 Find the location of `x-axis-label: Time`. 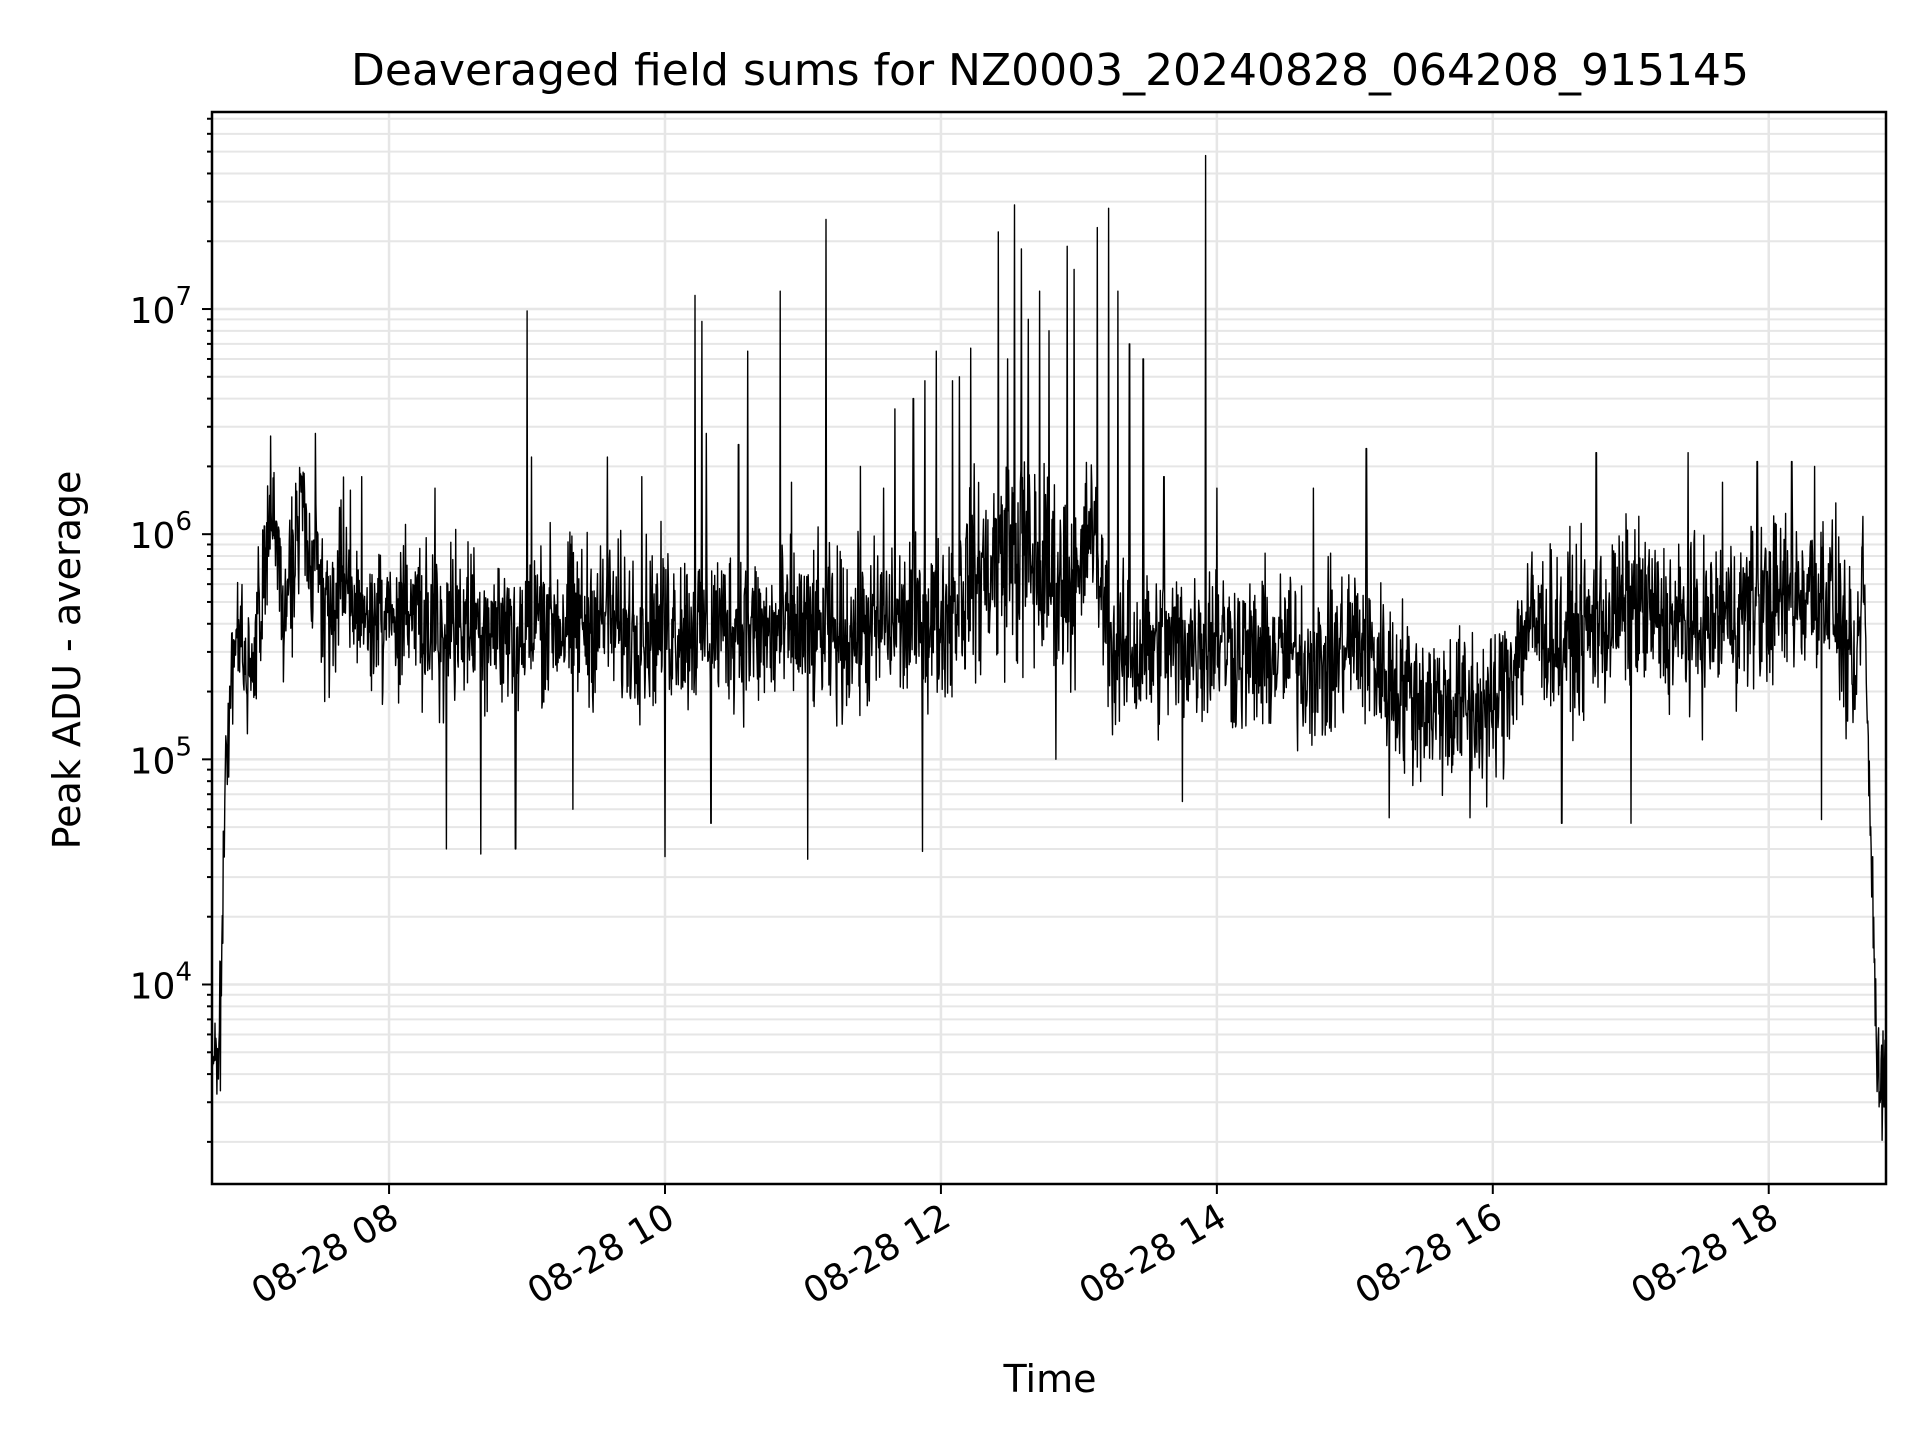

x-axis-label: Time is located at coordinates (1050, 1379).